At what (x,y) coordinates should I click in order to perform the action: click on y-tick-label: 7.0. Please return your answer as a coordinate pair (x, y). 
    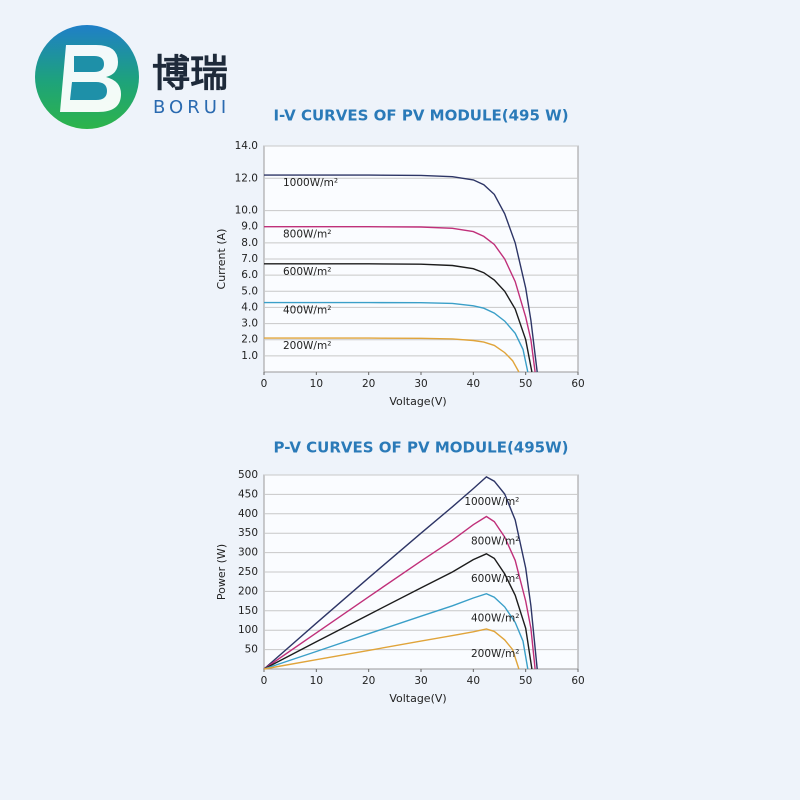
    Looking at the image, I should click on (249, 259).